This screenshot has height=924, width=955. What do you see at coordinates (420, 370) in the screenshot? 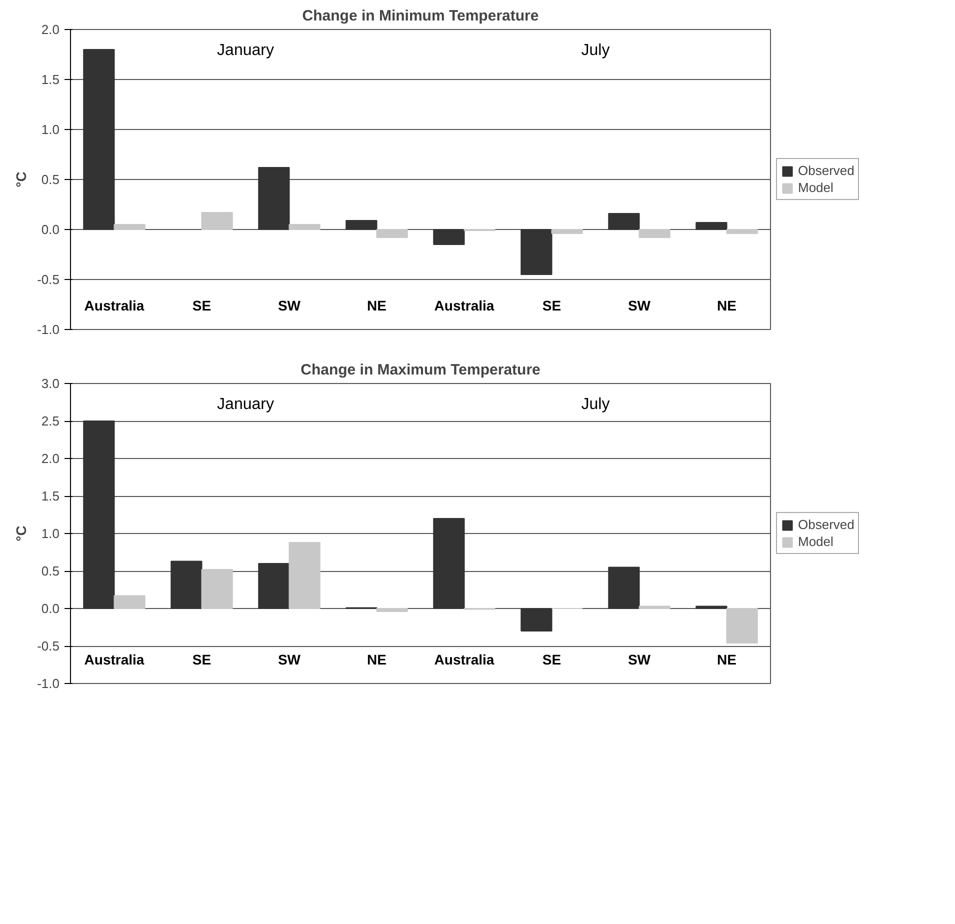
I see `chart-title: Change in Maximum Temperature` at bounding box center [420, 370].